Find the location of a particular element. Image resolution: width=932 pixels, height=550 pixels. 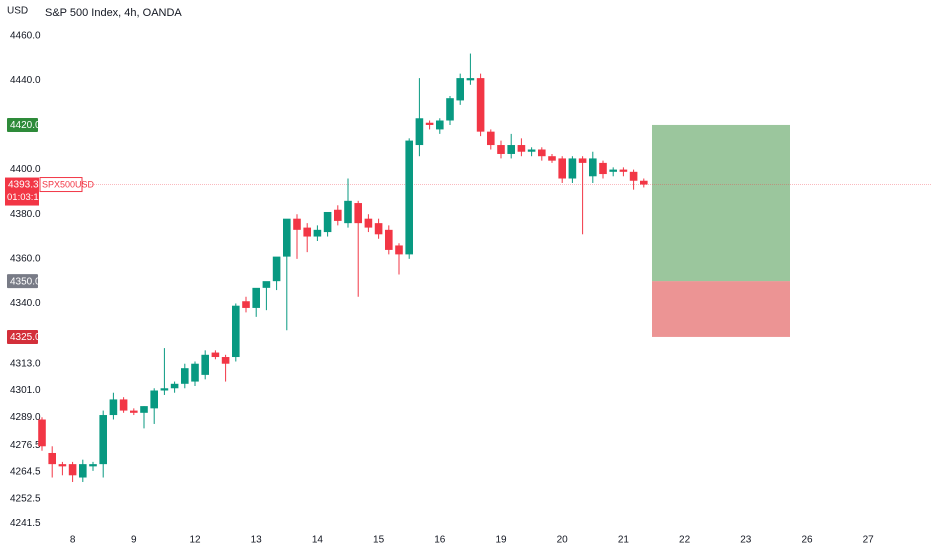

y-tick-label: 4380.0 is located at coordinates (25, 214).